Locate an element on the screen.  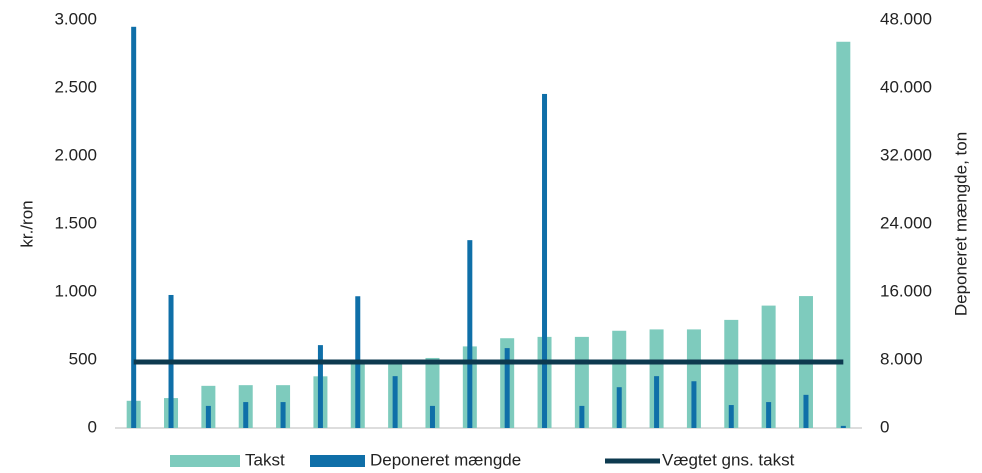
y-axis-label: kr./ron is located at coordinates (26, 223).